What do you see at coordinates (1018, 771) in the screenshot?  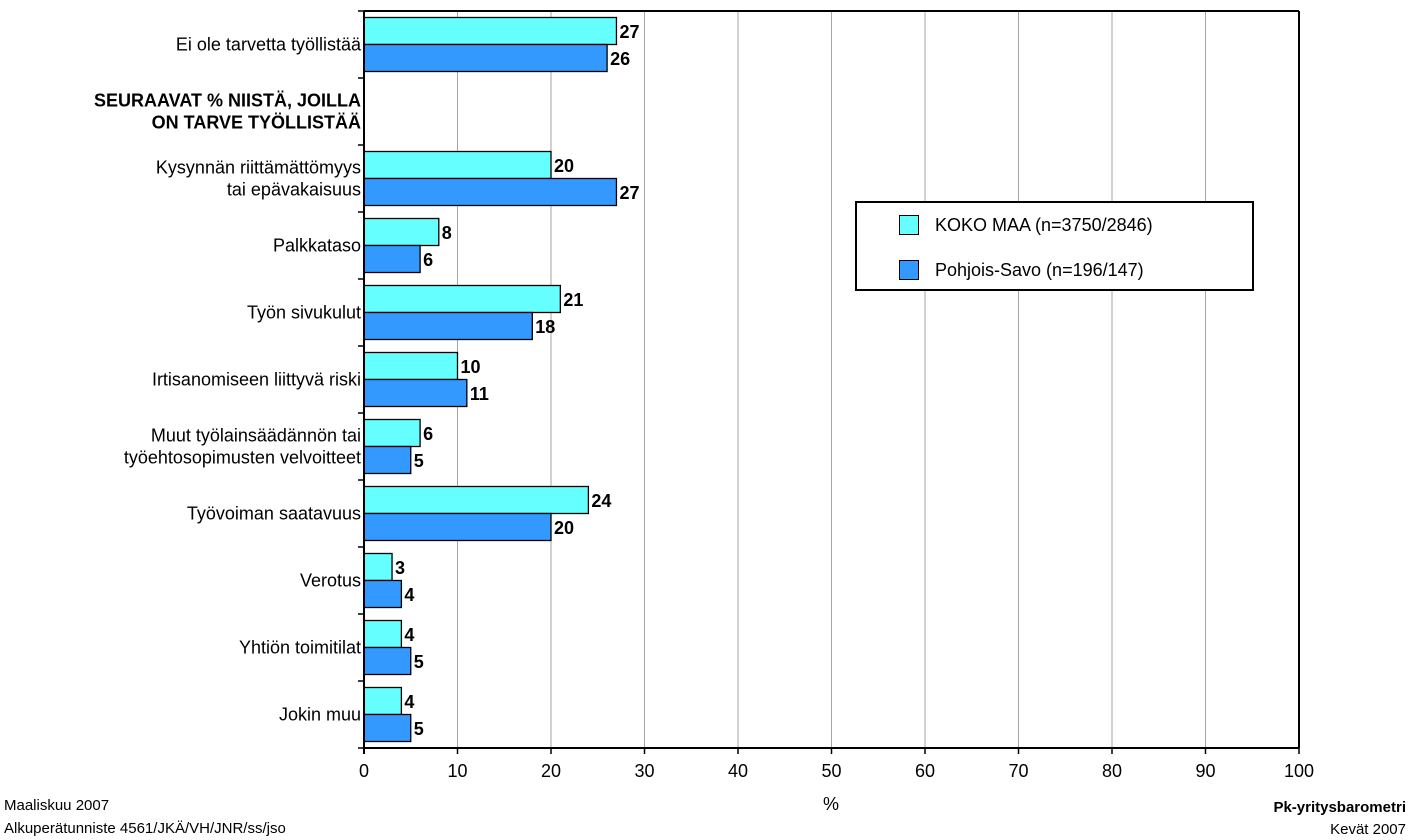 I see `x-tick-label-70: 70` at bounding box center [1018, 771].